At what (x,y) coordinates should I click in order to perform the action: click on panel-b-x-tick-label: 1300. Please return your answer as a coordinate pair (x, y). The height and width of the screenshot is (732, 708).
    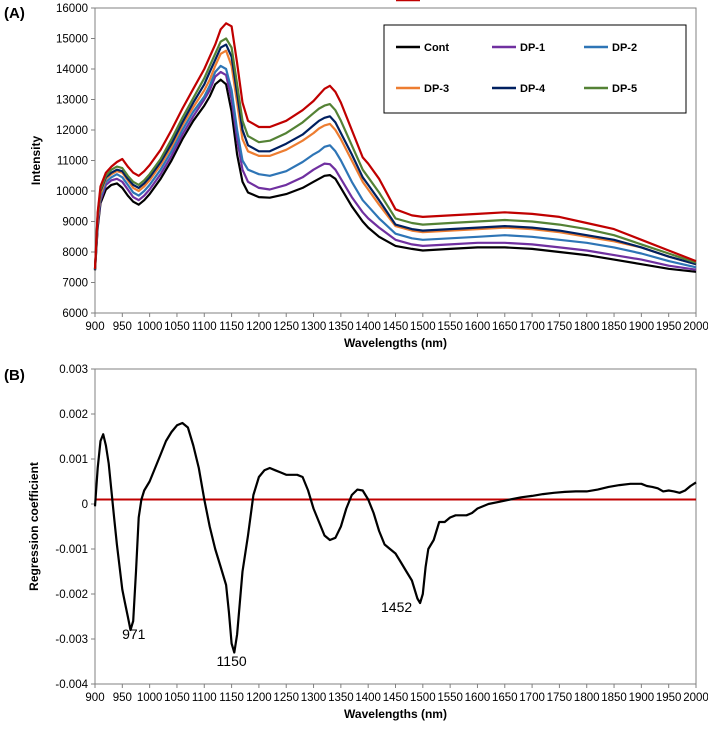
    Looking at the image, I should click on (314, 698).